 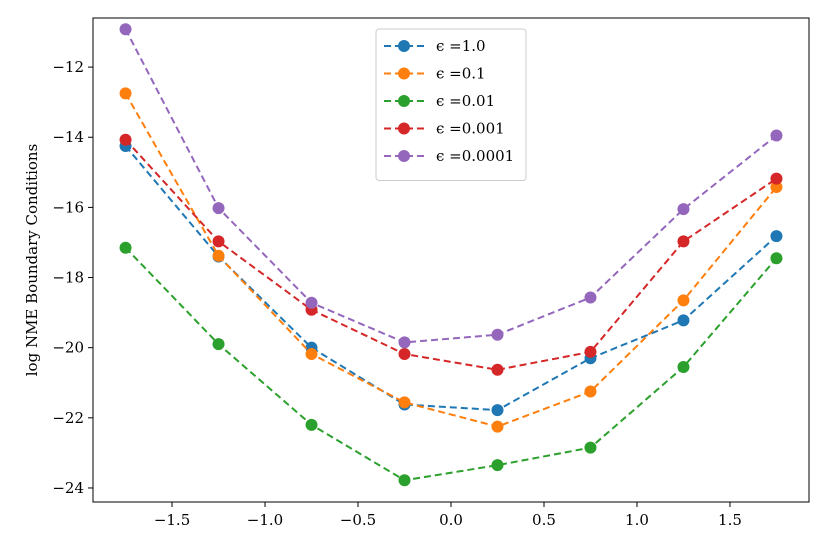 I want to click on legend-entry: ϵ =0.01, so click(x=439, y=101).